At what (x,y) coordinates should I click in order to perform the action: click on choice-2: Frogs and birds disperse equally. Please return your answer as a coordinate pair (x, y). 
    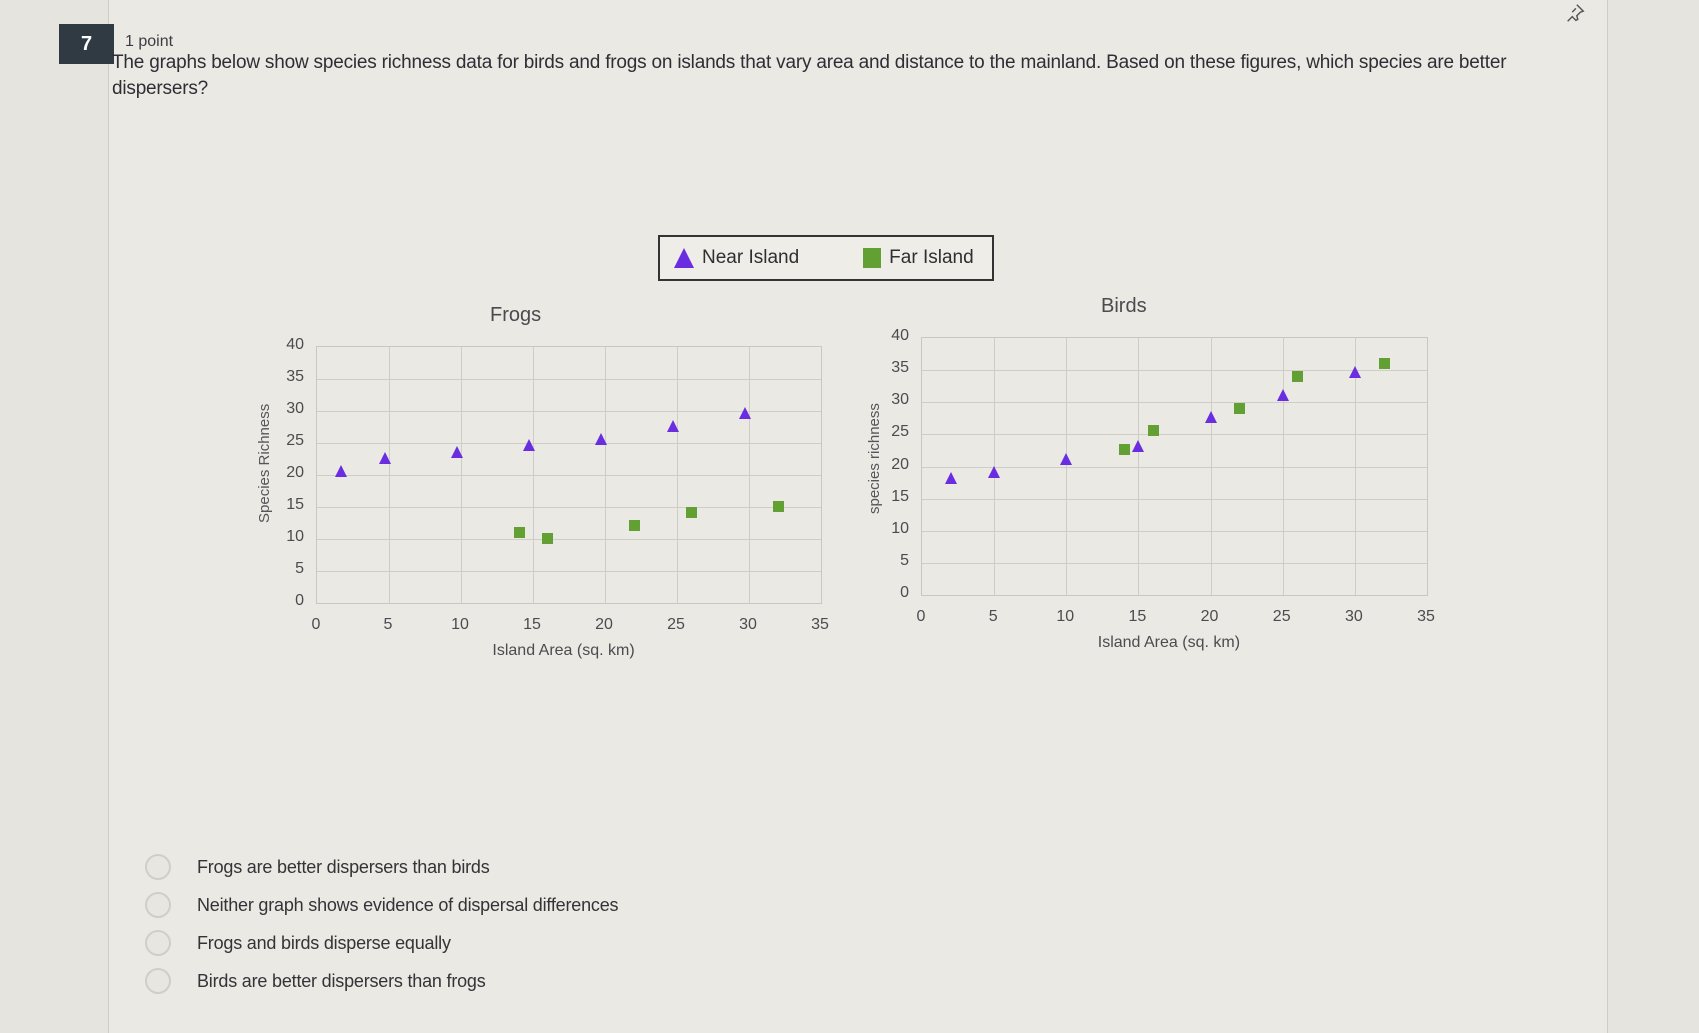
    Looking at the image, I should click on (381, 943).